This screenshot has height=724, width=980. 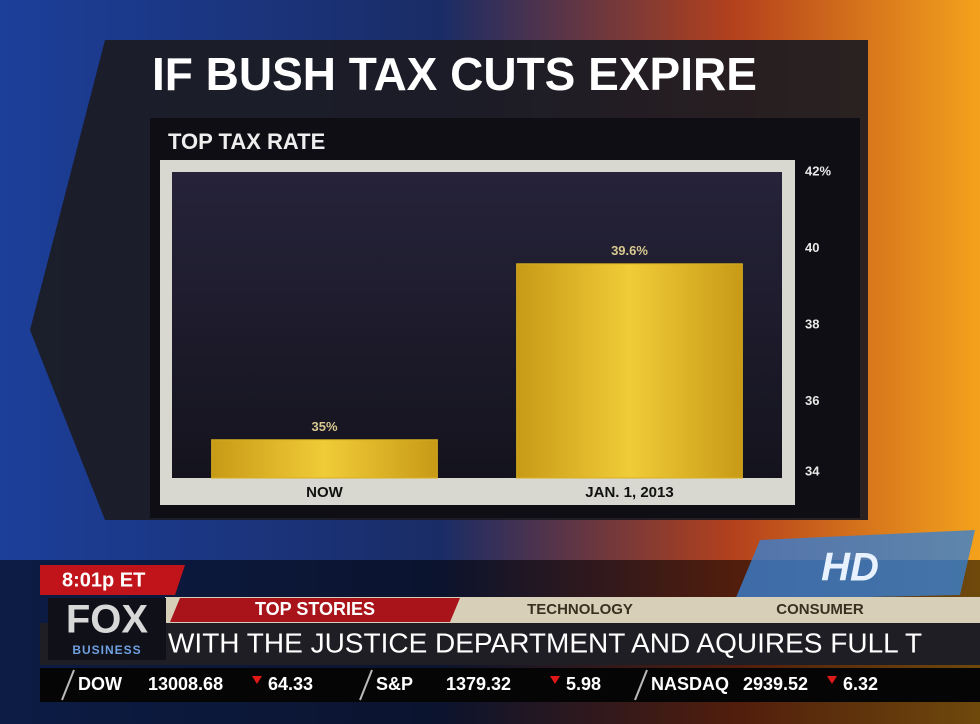 What do you see at coordinates (812, 247) in the screenshot?
I see `y-tick-label: 40` at bounding box center [812, 247].